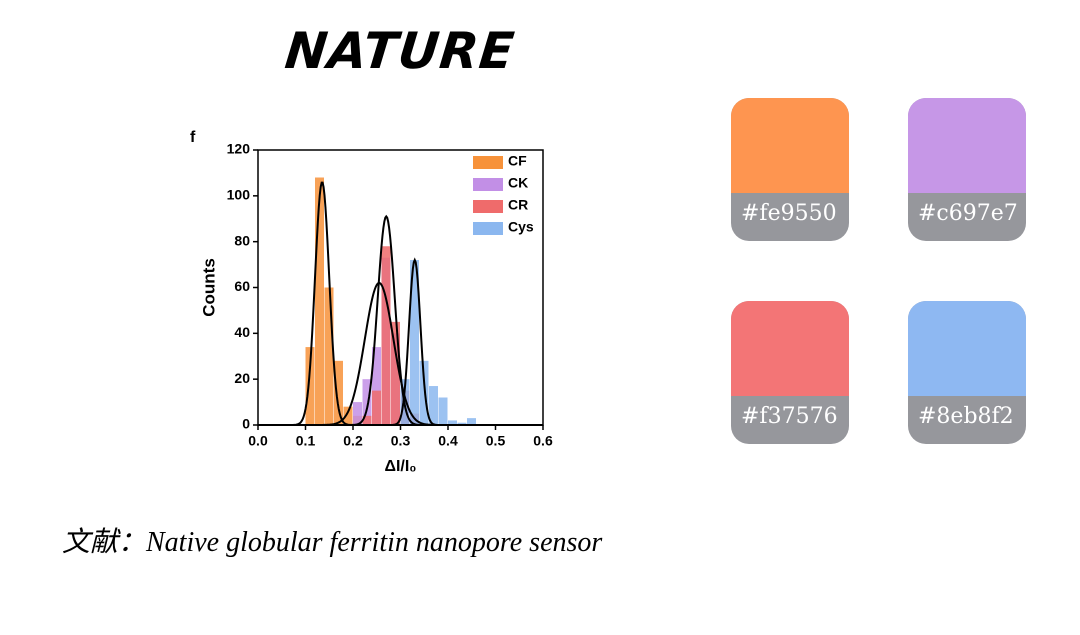 The height and width of the screenshot is (635, 1080). What do you see at coordinates (258, 441) in the screenshot?
I see `x-tick-label: 0.0` at bounding box center [258, 441].